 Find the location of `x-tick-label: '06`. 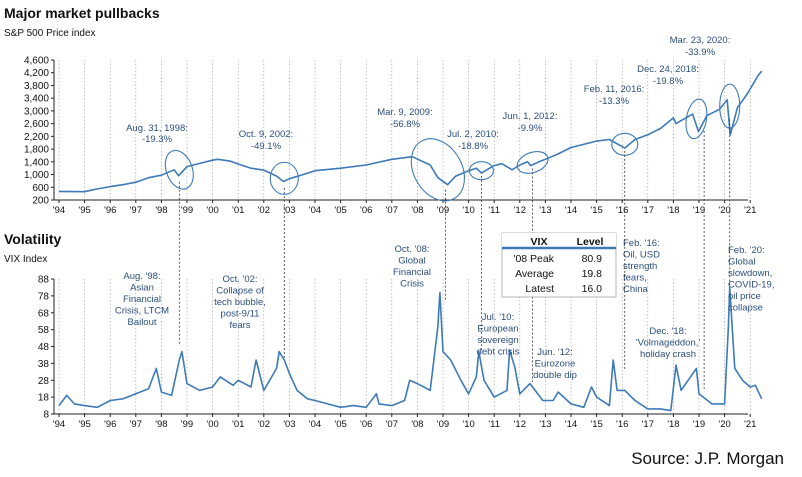

x-tick-label: '06 is located at coordinates (366, 210).